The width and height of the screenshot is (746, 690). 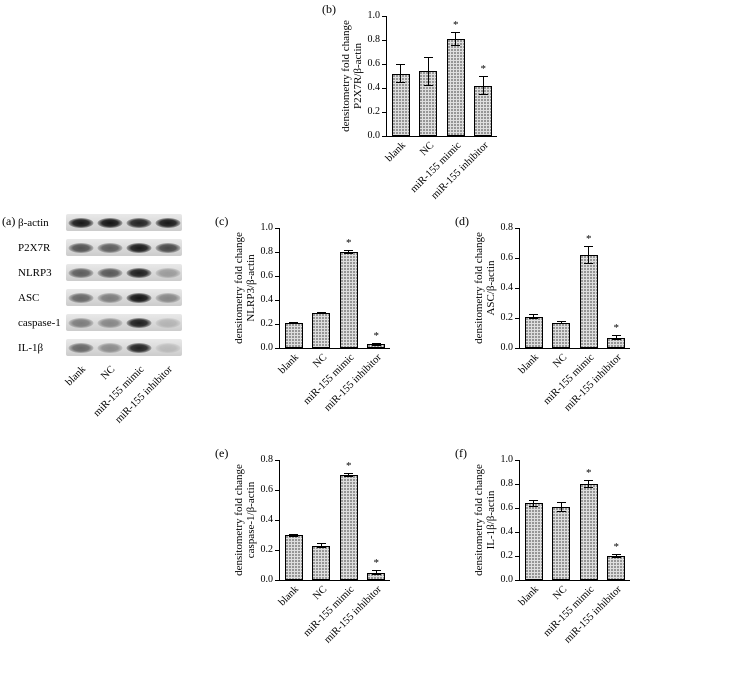 I want to click on protein-label: IL-1β, so click(x=31, y=347).